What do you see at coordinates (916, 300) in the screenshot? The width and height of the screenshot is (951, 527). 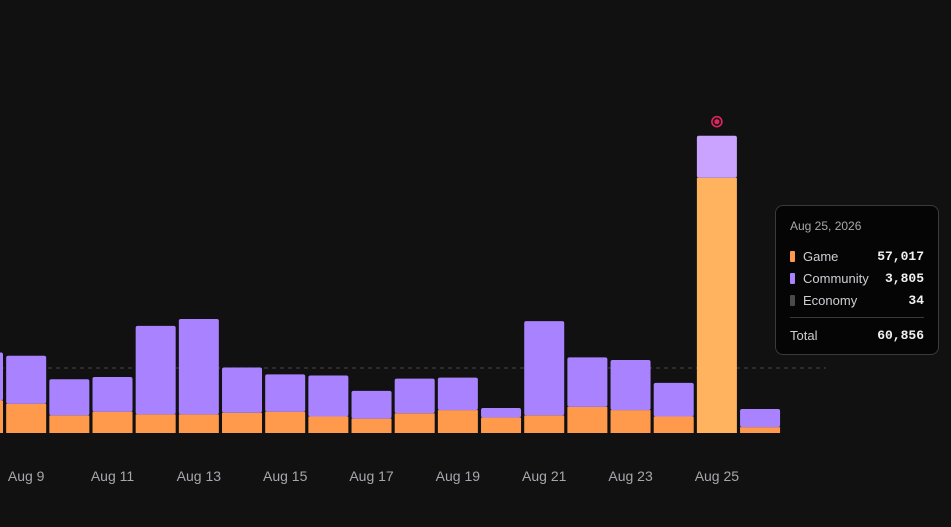 I see `tooltip-value: 34` at bounding box center [916, 300].